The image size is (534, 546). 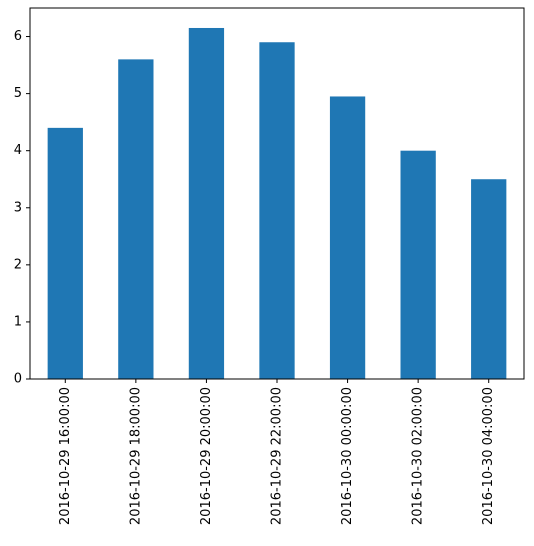 I want to click on y-axis: 0 1 2 3 4 5 6, so click(x=22, y=208).